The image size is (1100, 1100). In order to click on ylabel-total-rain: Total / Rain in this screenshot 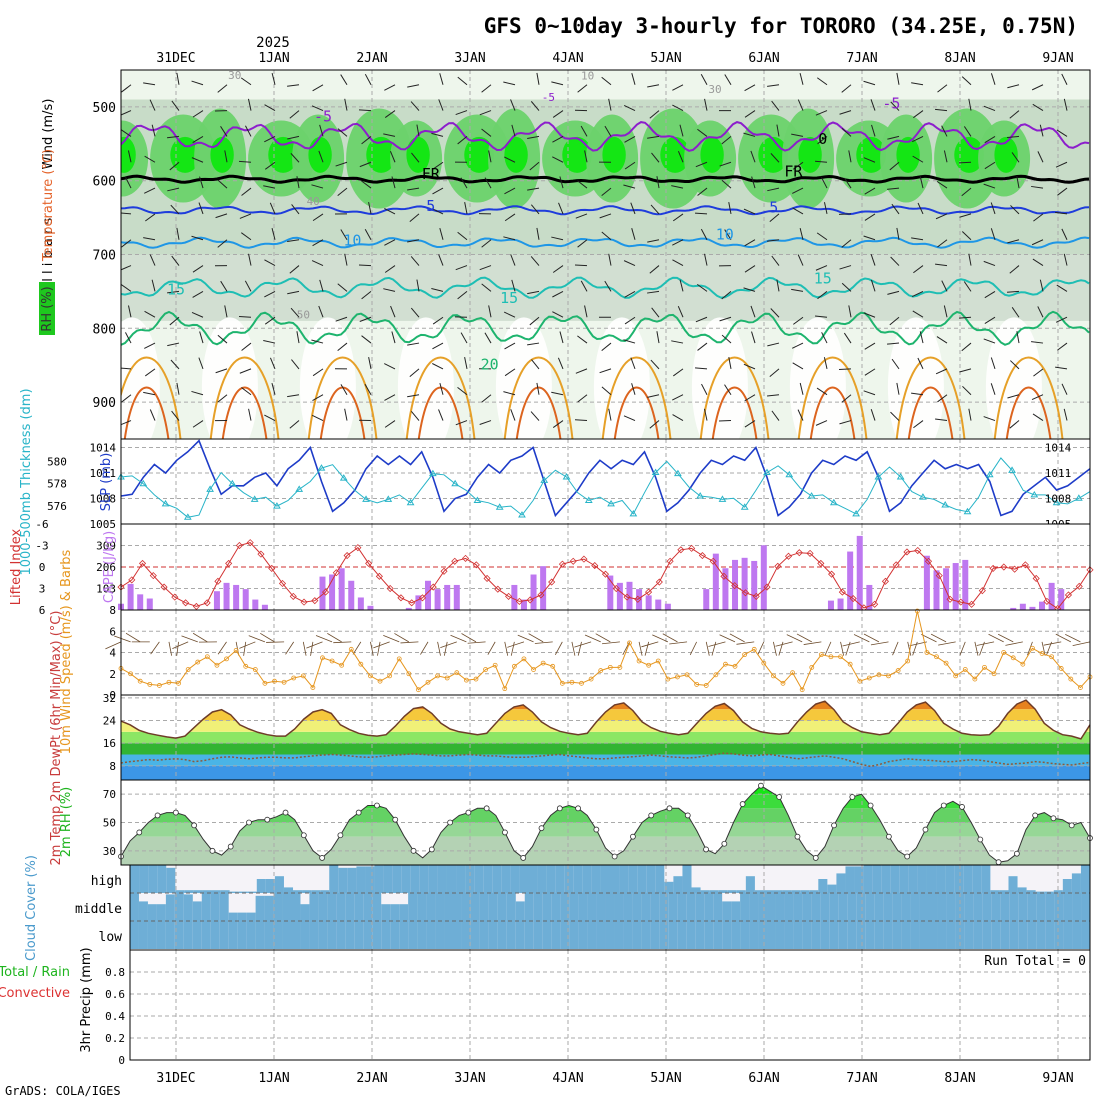, I will do `click(35, 972)`.